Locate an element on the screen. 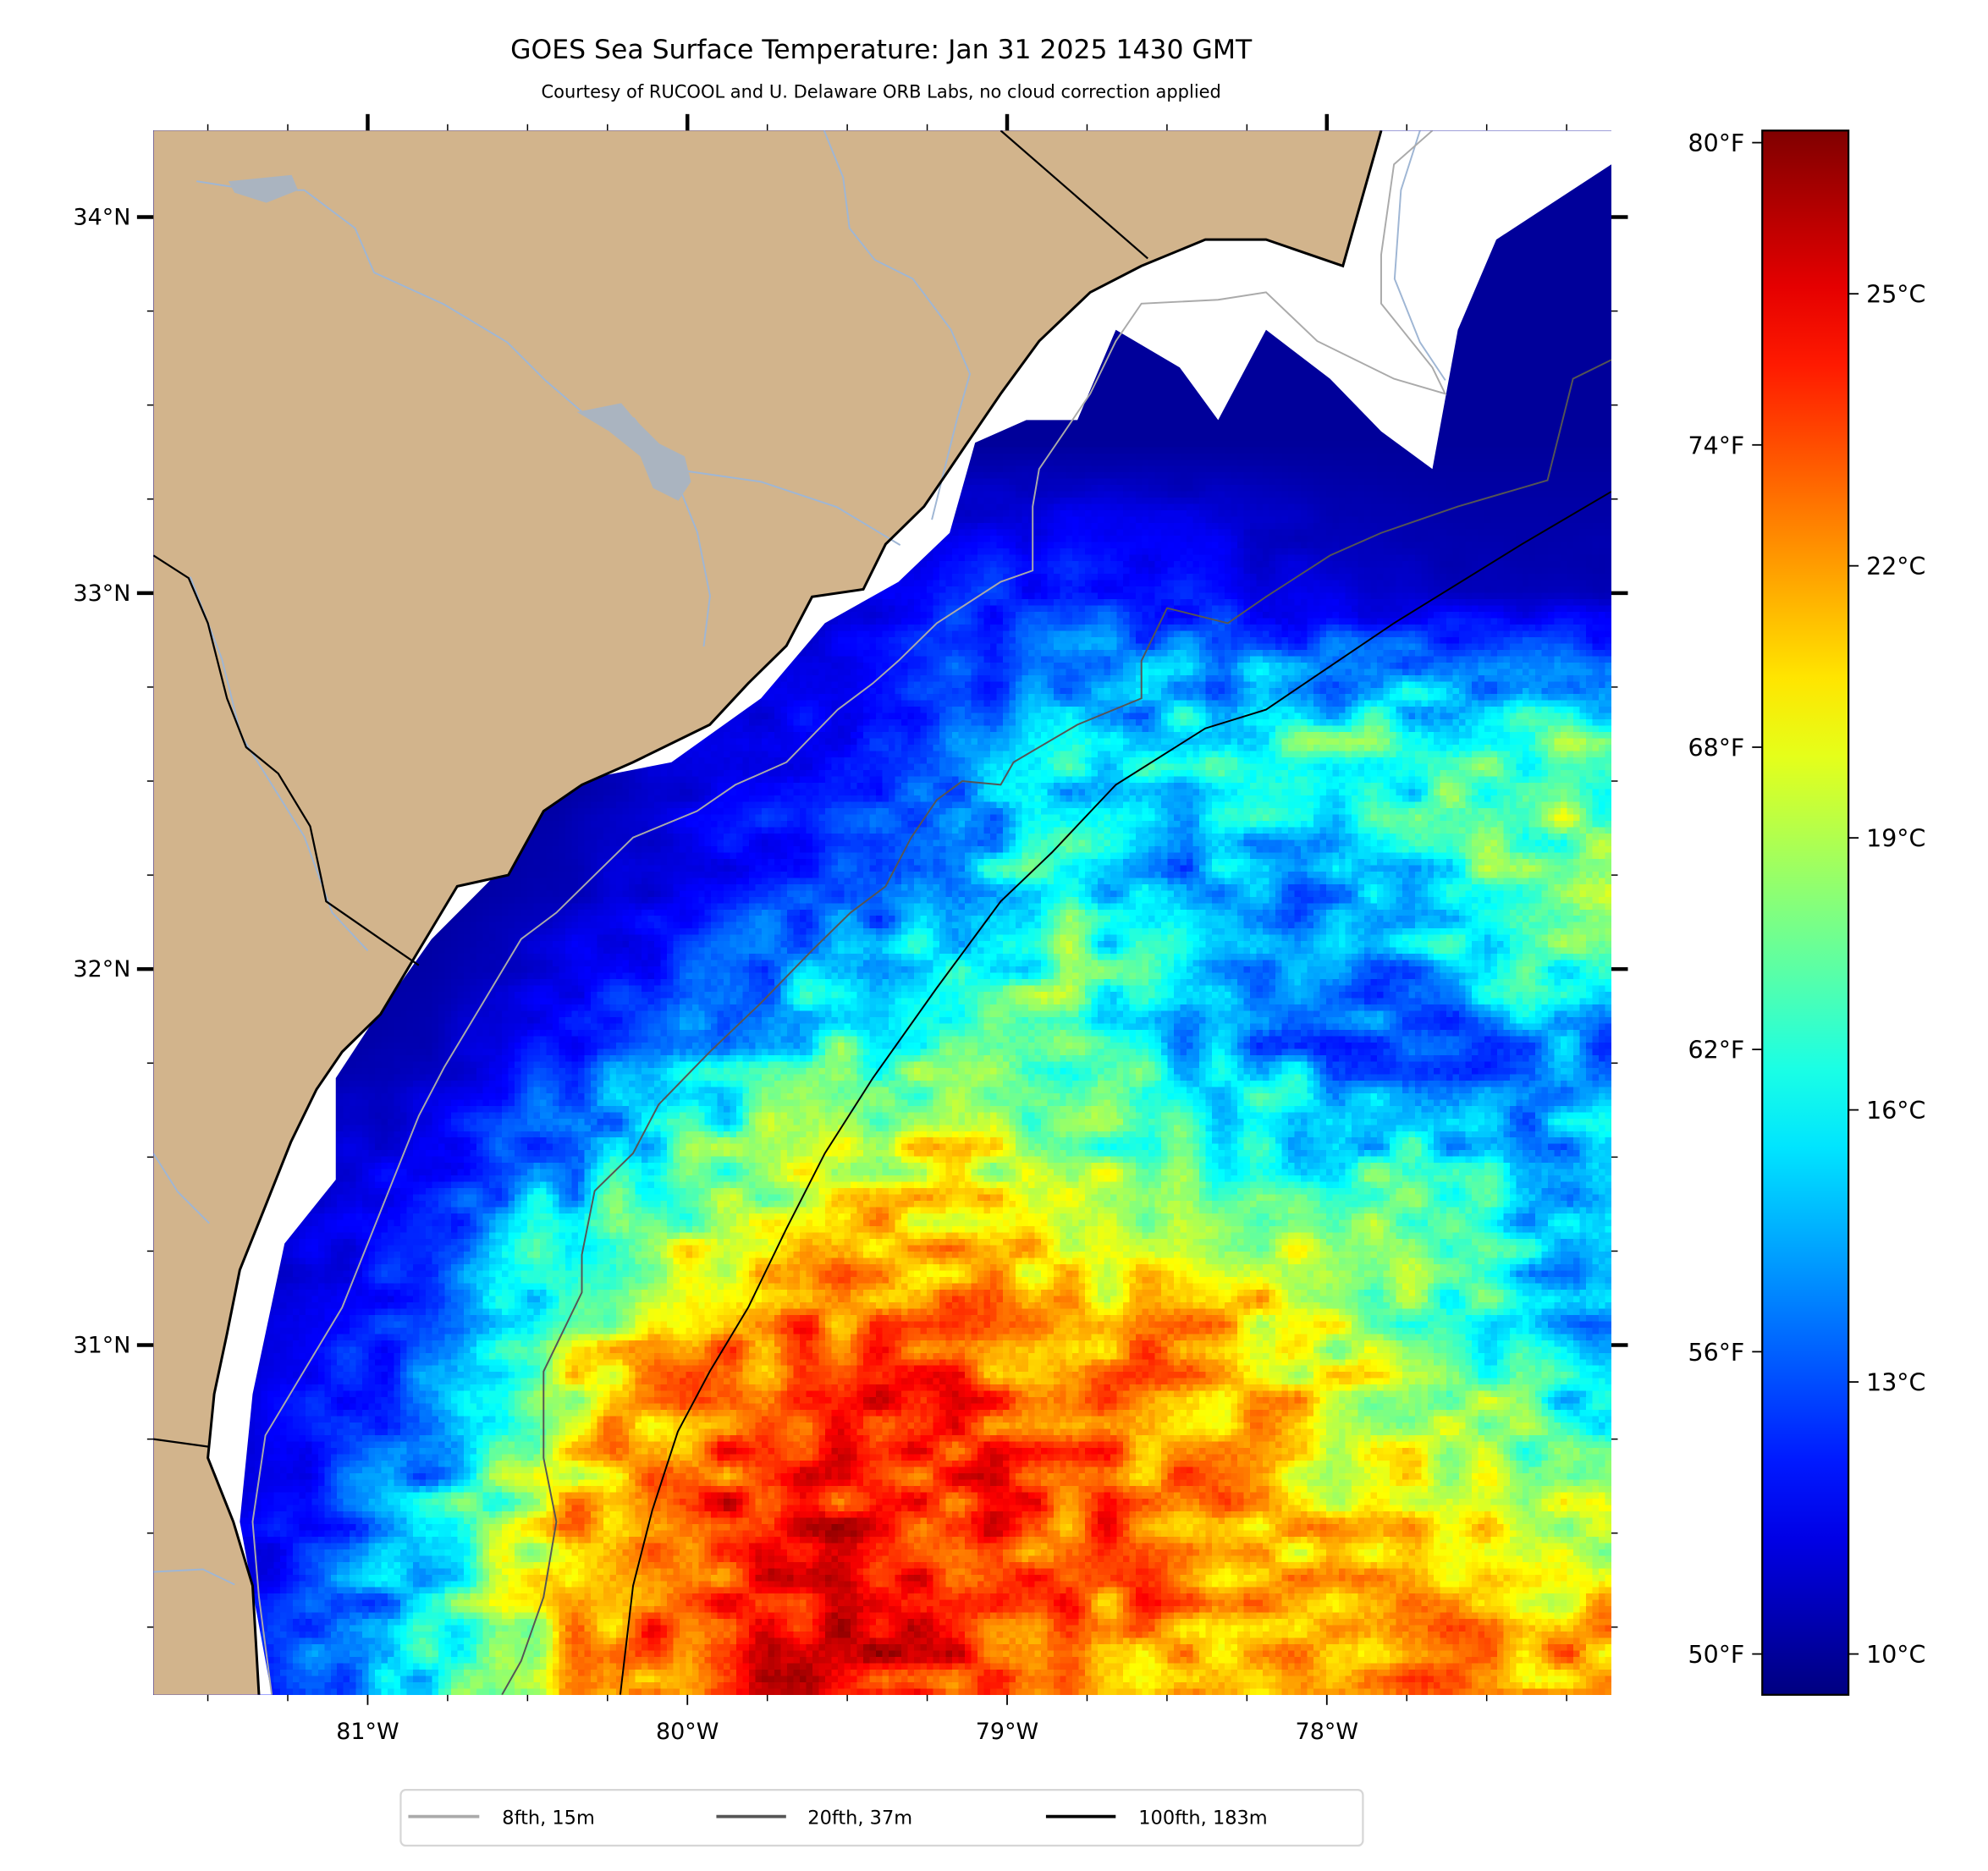 This screenshot has width=1988, height=1871. river-capefear is located at coordinates (1419, 256).